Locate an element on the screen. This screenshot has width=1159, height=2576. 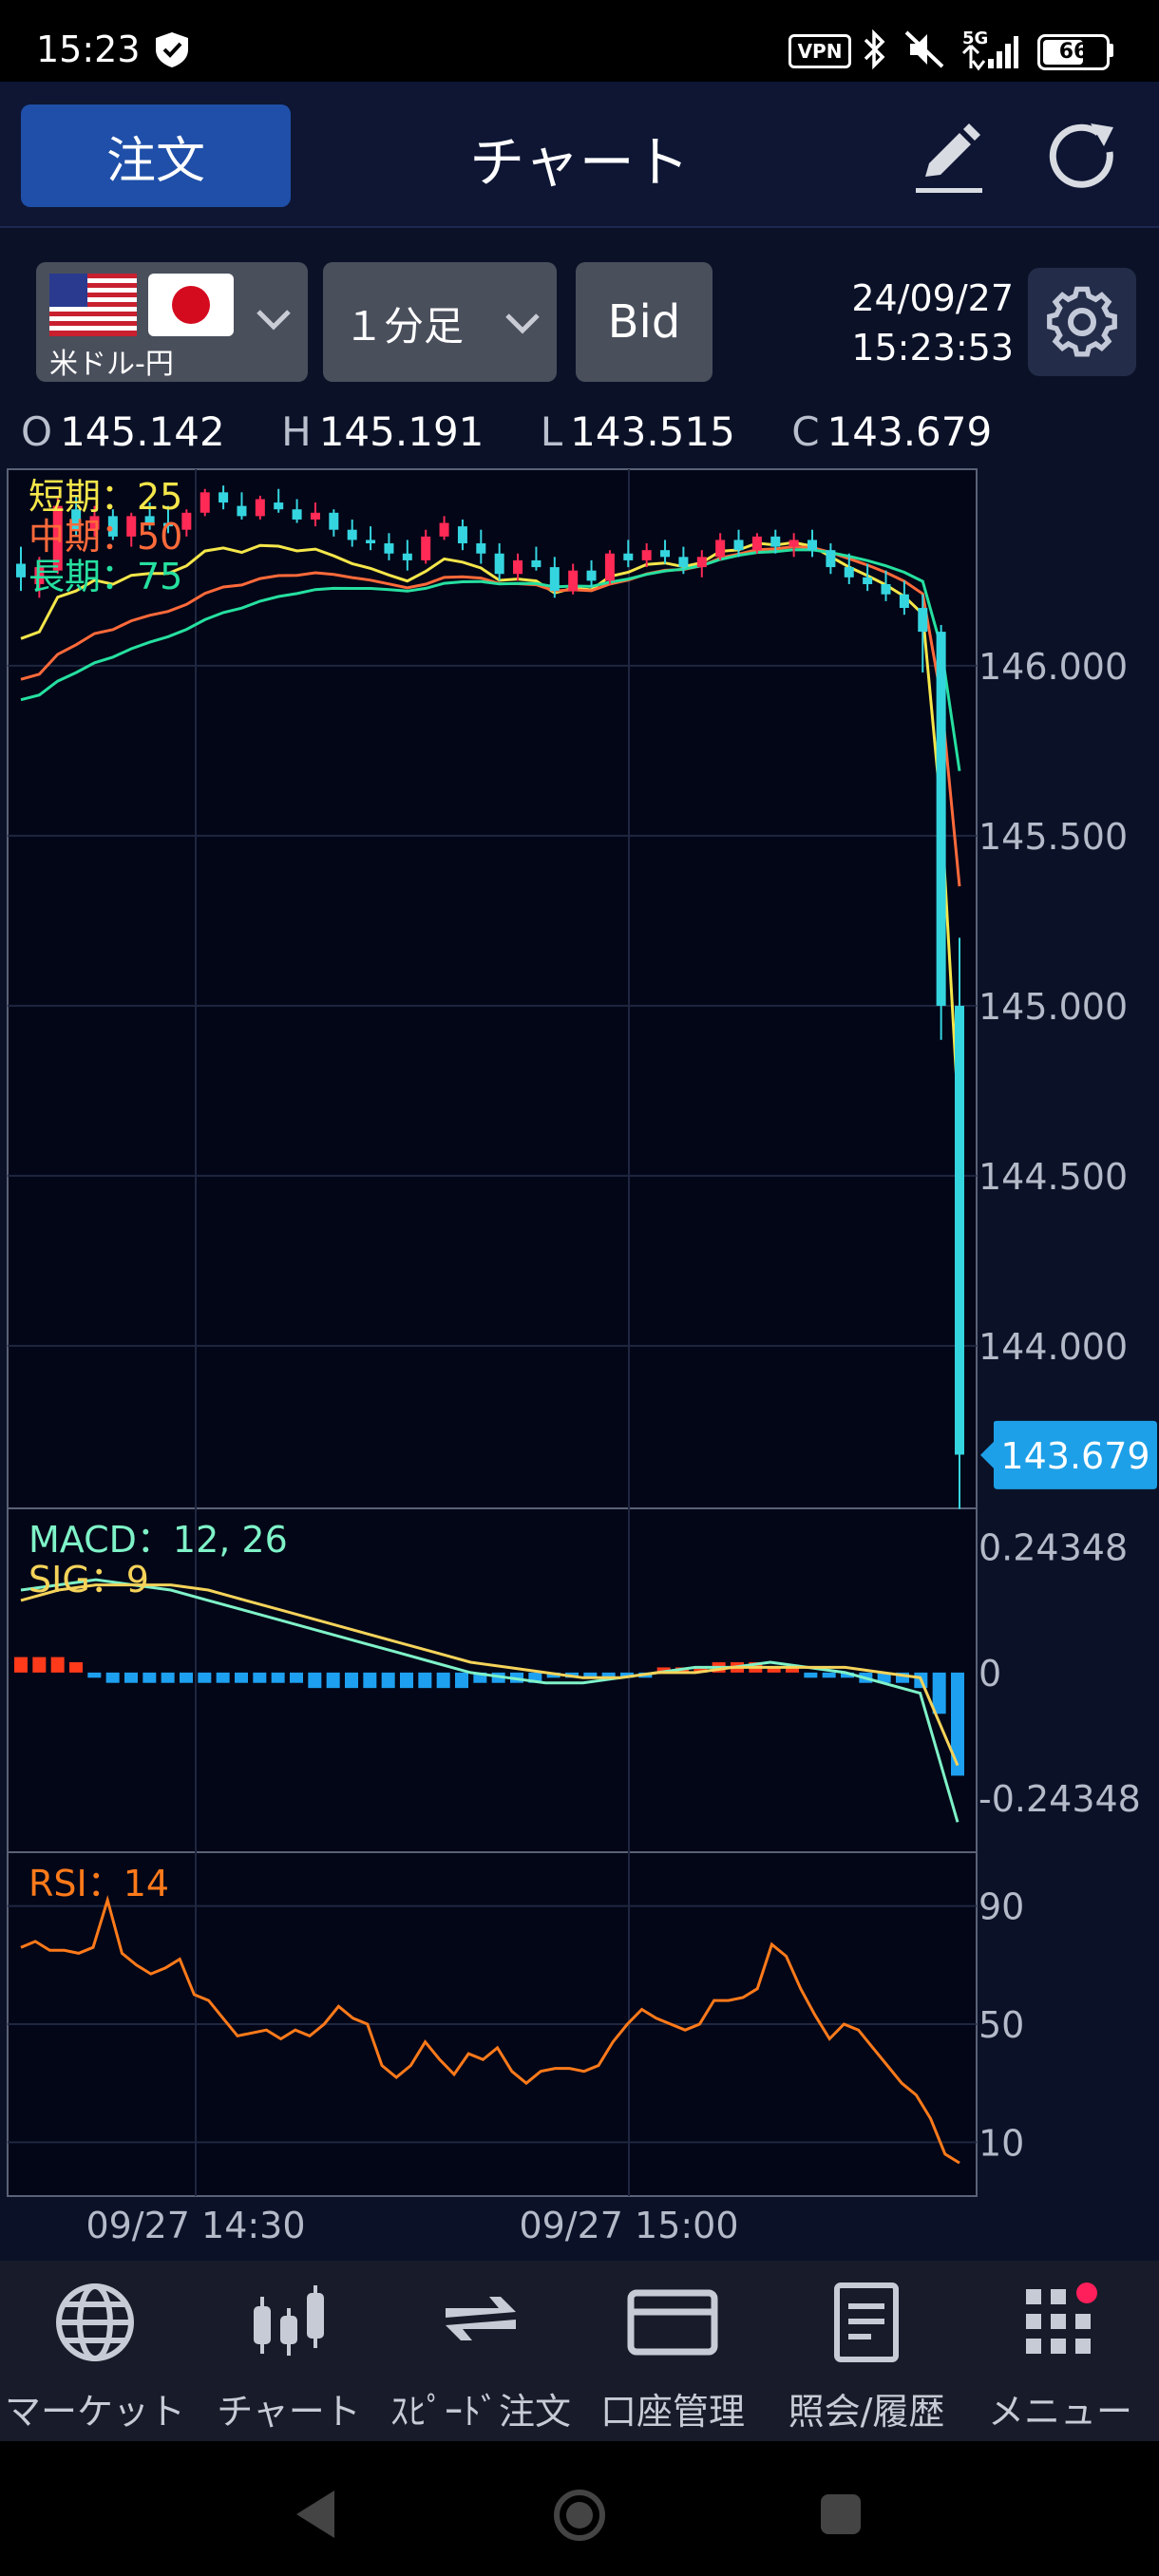
back-icon is located at coordinates (315, 2514).